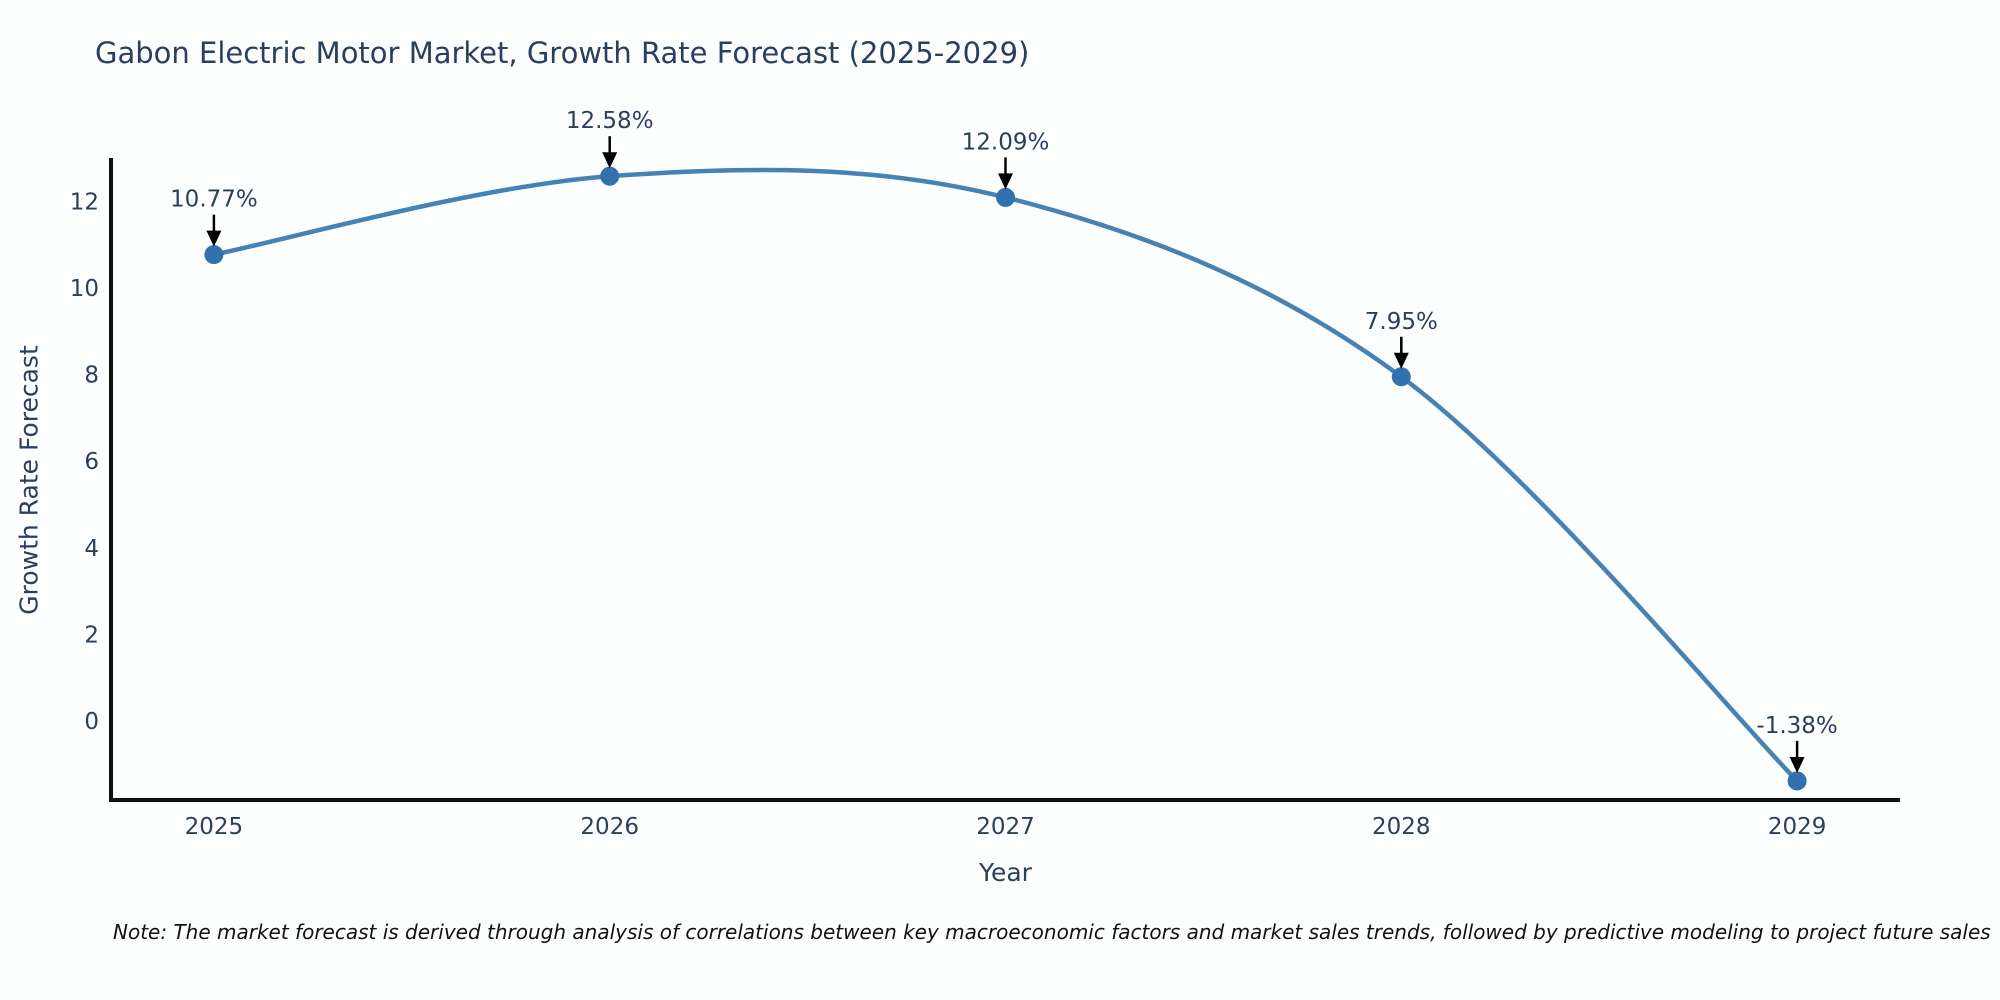 This screenshot has height=1000, width=2000. Describe the element at coordinates (1005, 872) in the screenshot. I see `x-axis-title: Year` at that location.